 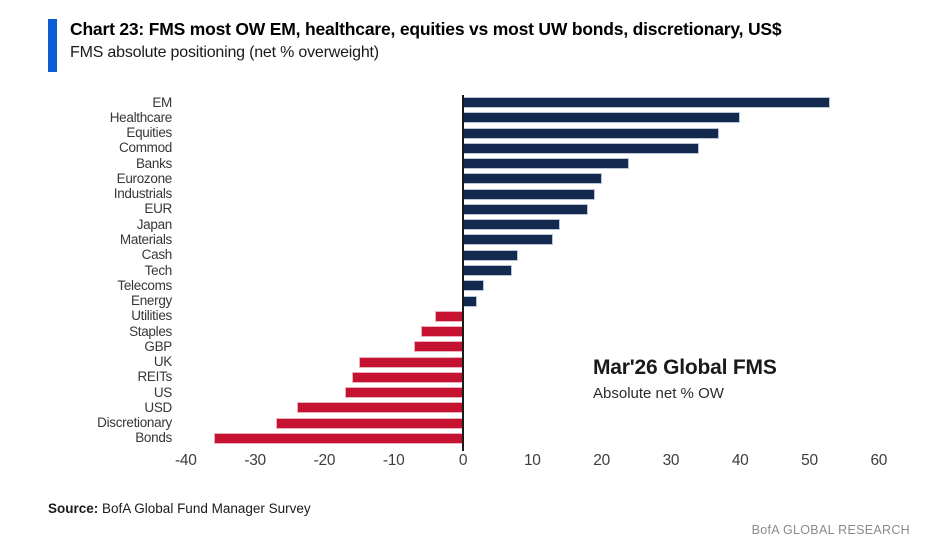 I want to click on bar-row: Bonds, so click(x=463, y=438).